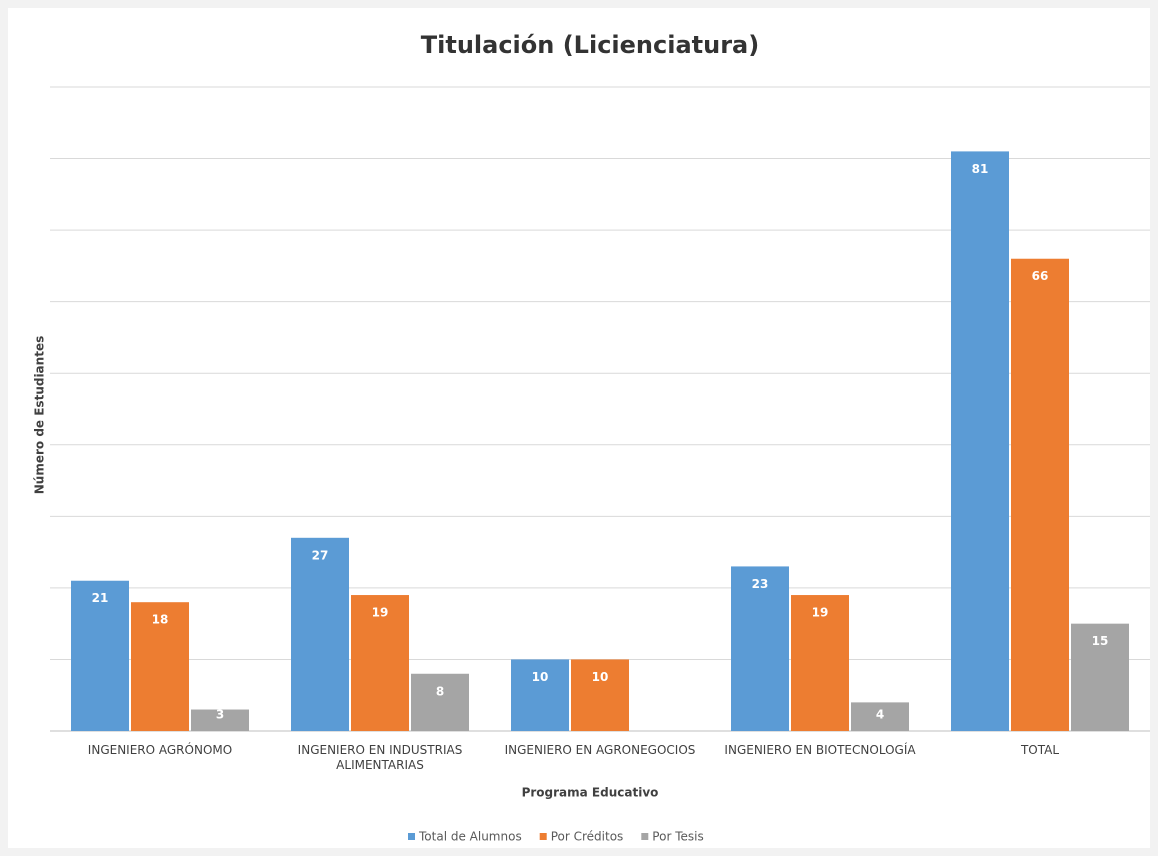 The image size is (1158, 856). I want to click on data-label: 4, so click(880, 715).